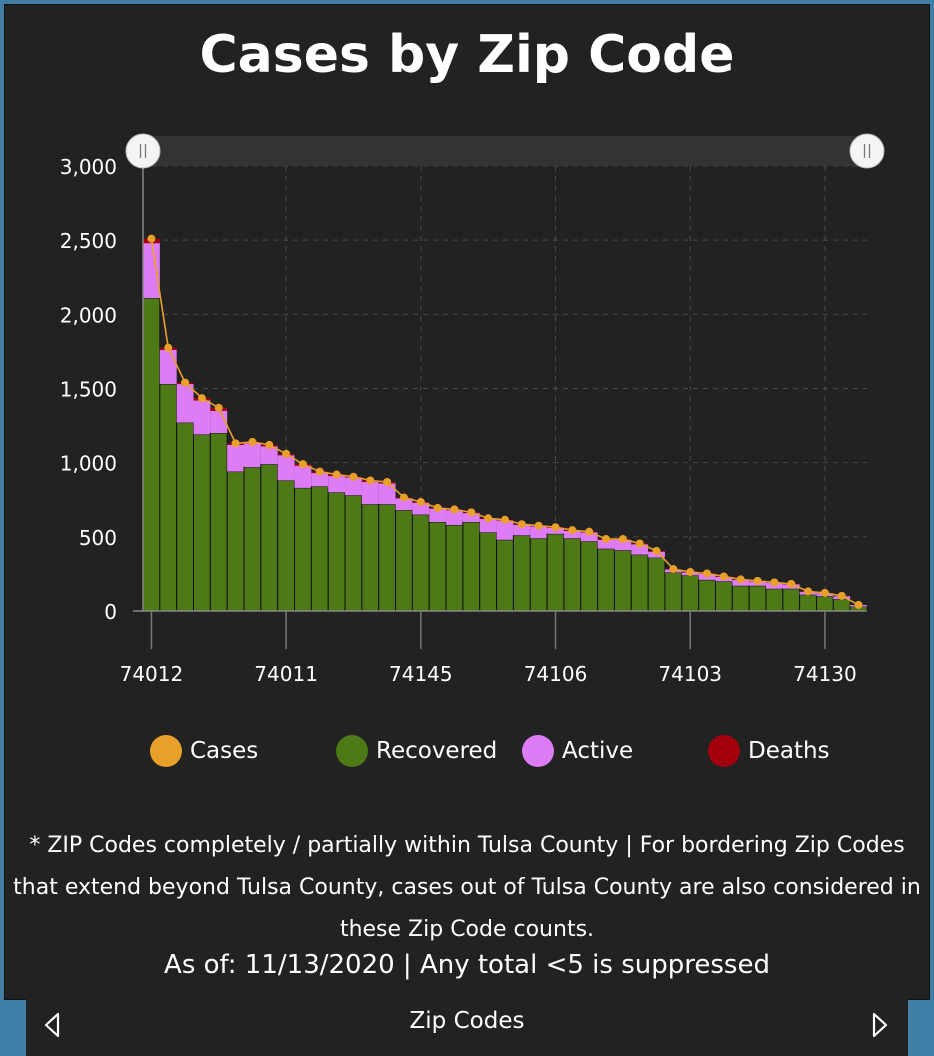 The height and width of the screenshot is (1056, 934). I want to click on x-tick-label: 74012, so click(152, 674).